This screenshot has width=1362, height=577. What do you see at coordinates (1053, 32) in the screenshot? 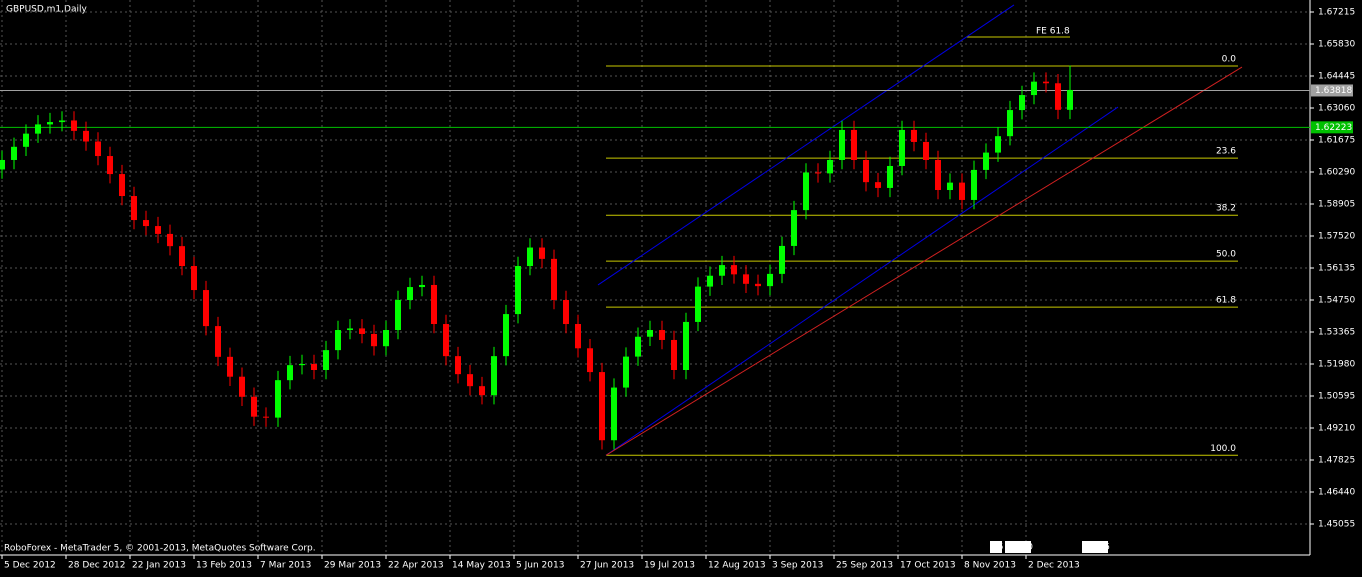
I see `fe-label: FE 61.8` at bounding box center [1053, 32].